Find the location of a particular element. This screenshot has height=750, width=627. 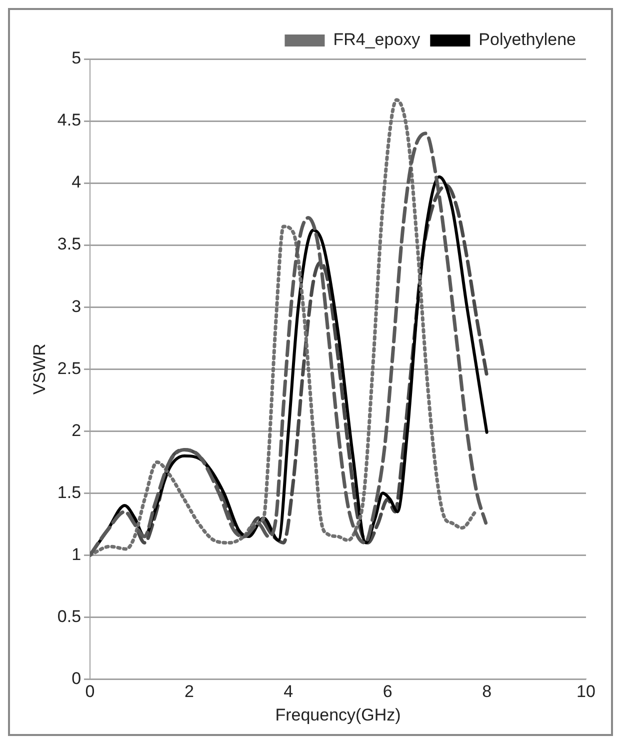

y-tick-label: 2.5 is located at coordinates (69, 368).